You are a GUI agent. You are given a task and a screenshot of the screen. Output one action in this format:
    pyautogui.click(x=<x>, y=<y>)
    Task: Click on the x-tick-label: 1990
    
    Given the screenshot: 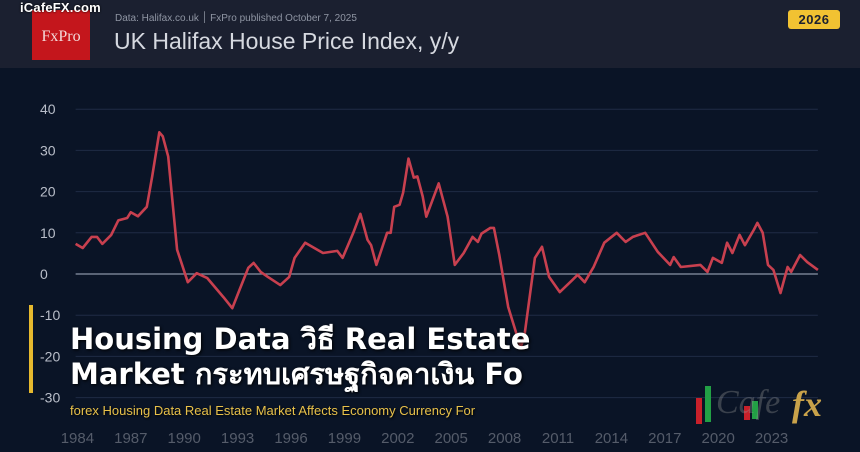 What is the action you would take?
    pyautogui.click(x=184, y=438)
    